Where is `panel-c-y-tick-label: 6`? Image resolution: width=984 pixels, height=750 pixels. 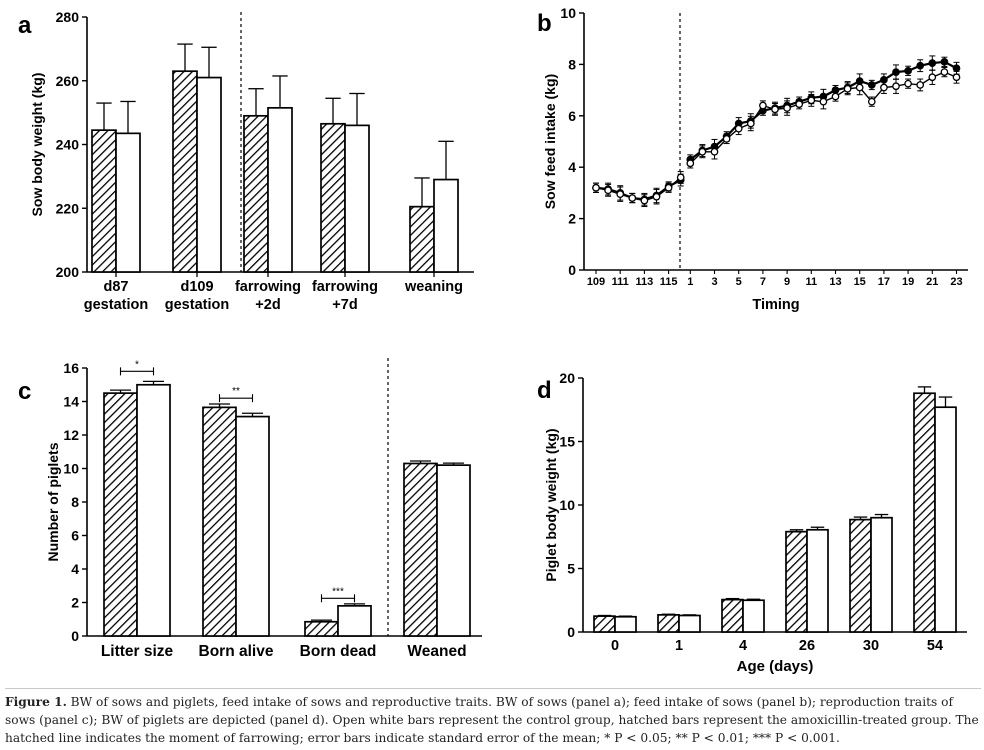
panel-c-y-tick-label: 6 is located at coordinates (75, 536).